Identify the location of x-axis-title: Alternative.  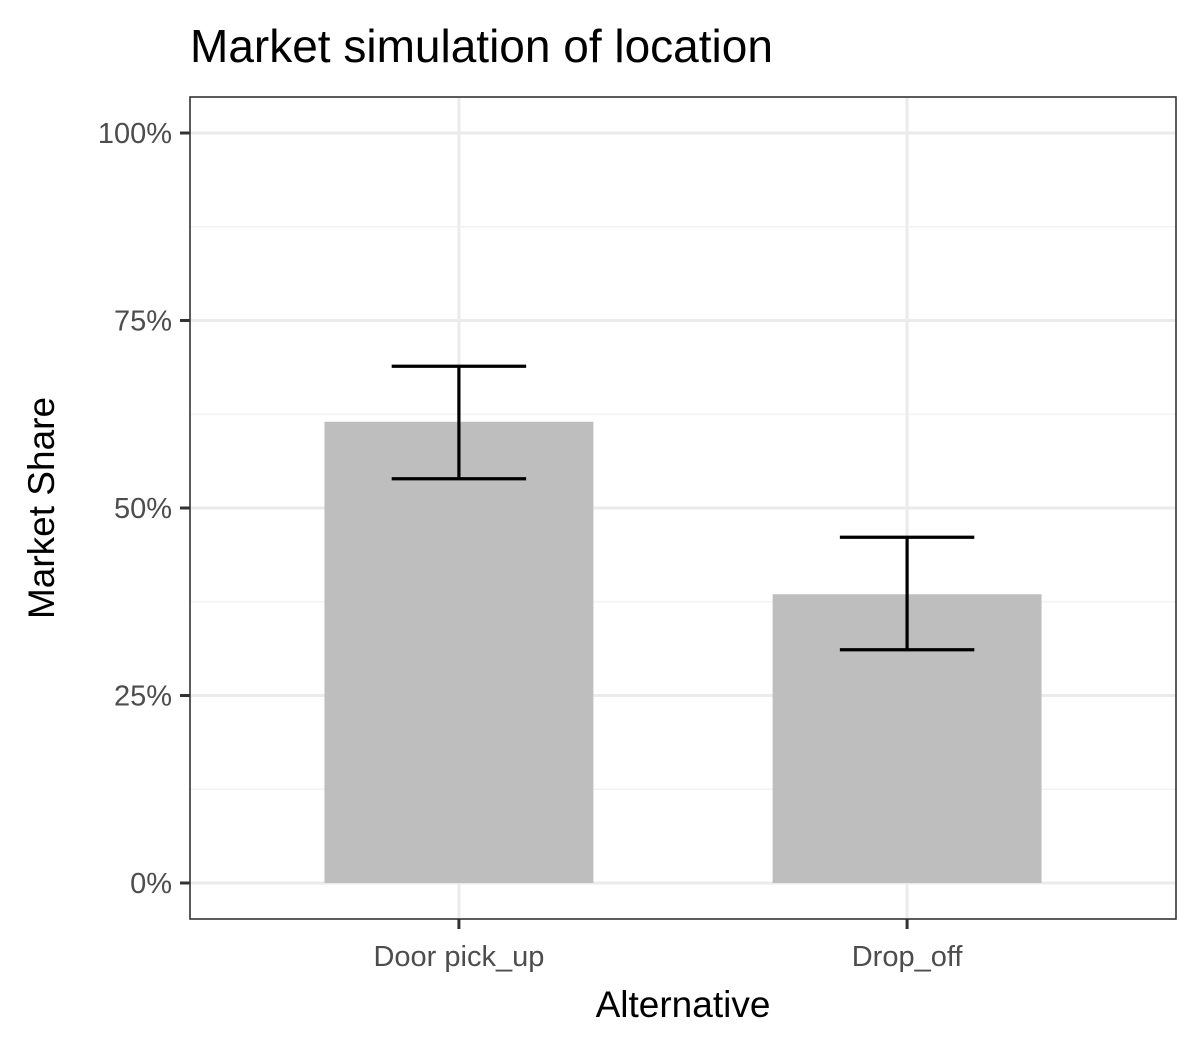
(683, 1004).